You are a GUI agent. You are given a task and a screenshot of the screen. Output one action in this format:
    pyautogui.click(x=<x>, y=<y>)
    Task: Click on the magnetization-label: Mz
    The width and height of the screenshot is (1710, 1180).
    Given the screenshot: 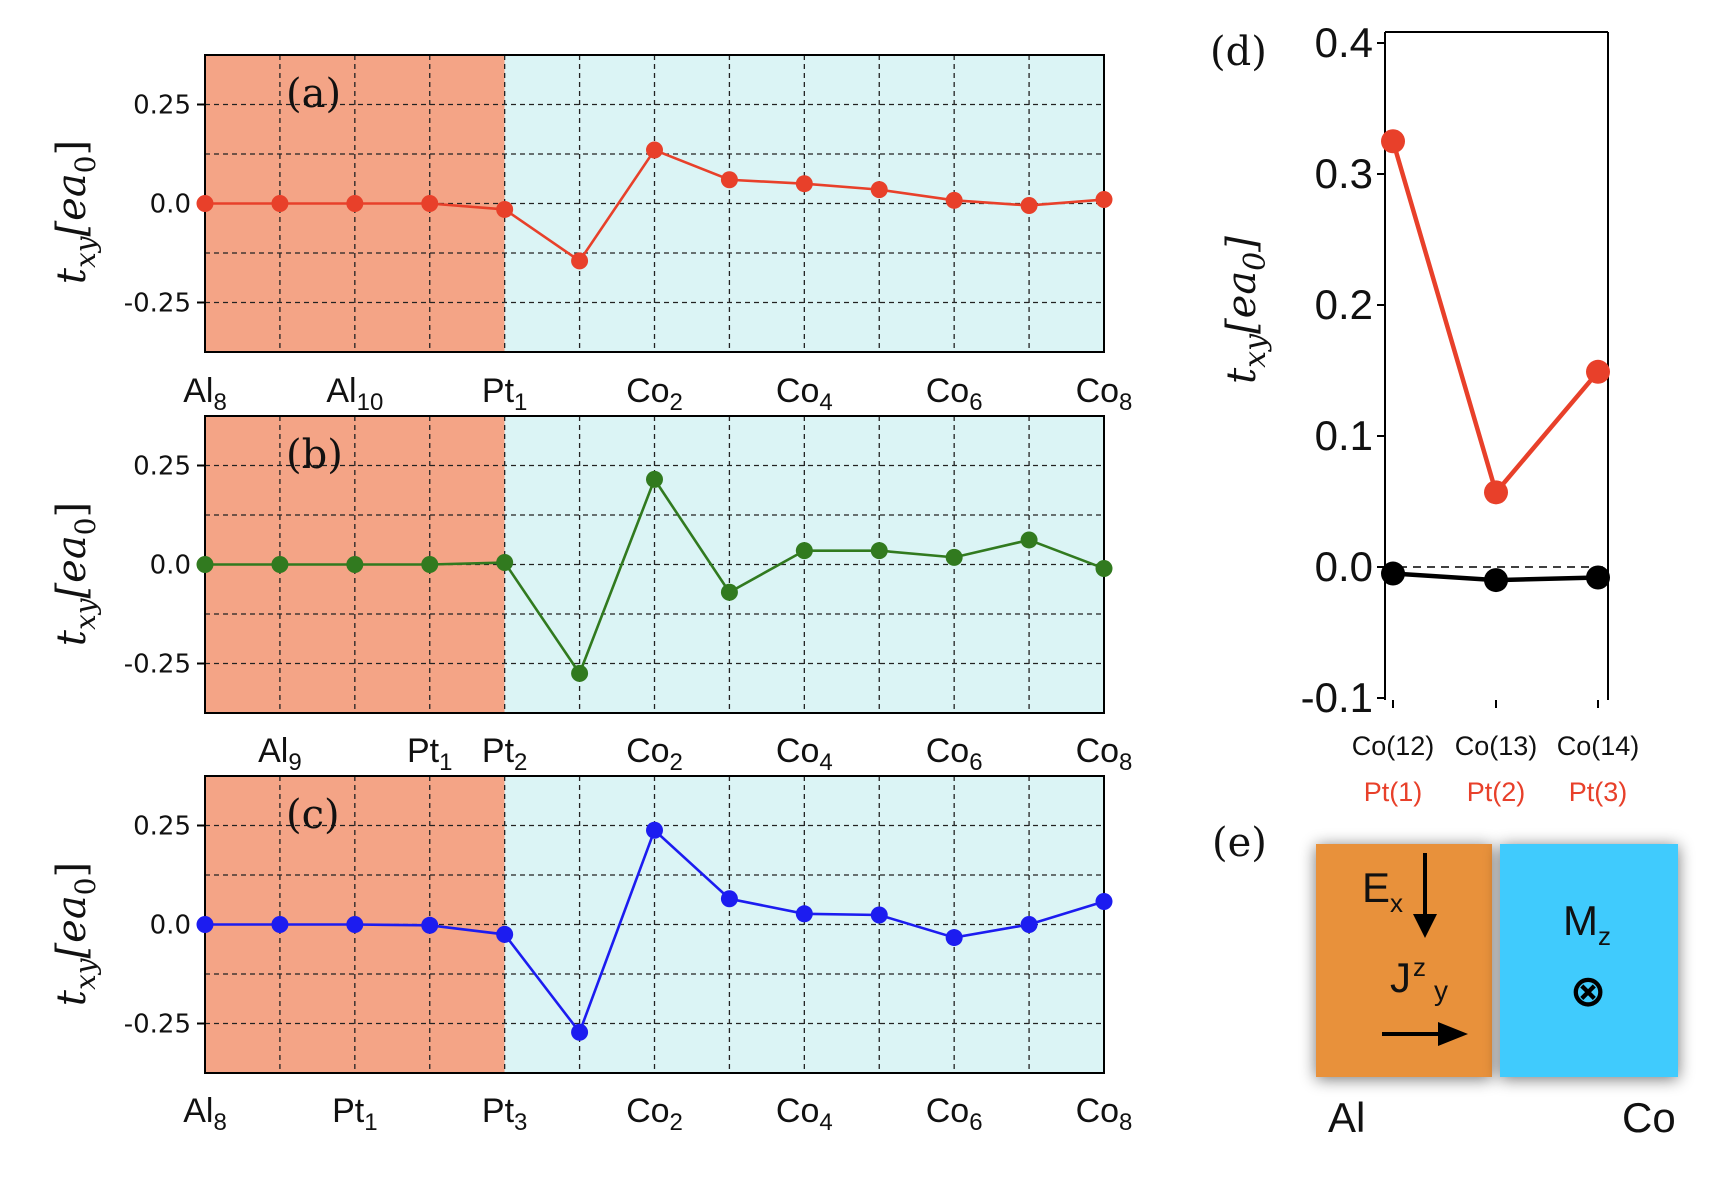 What is the action you would take?
    pyautogui.click(x=1587, y=924)
    